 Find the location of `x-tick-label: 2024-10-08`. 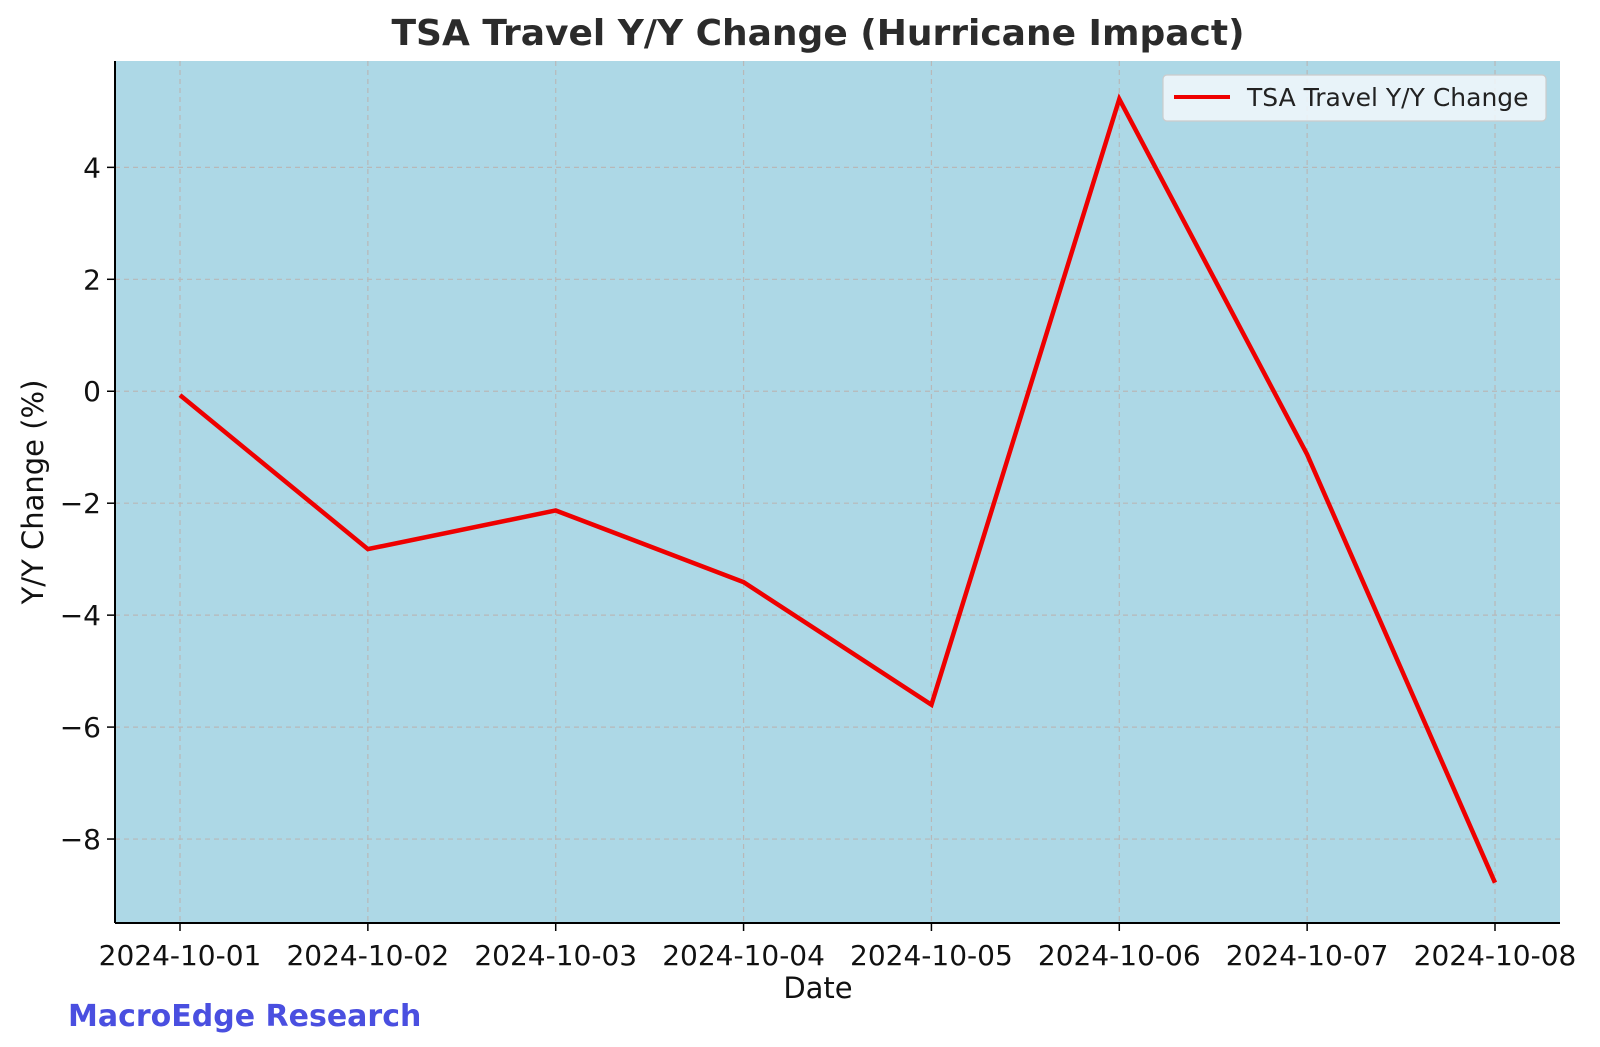

x-tick-label: 2024-10-08 is located at coordinates (1495, 955).